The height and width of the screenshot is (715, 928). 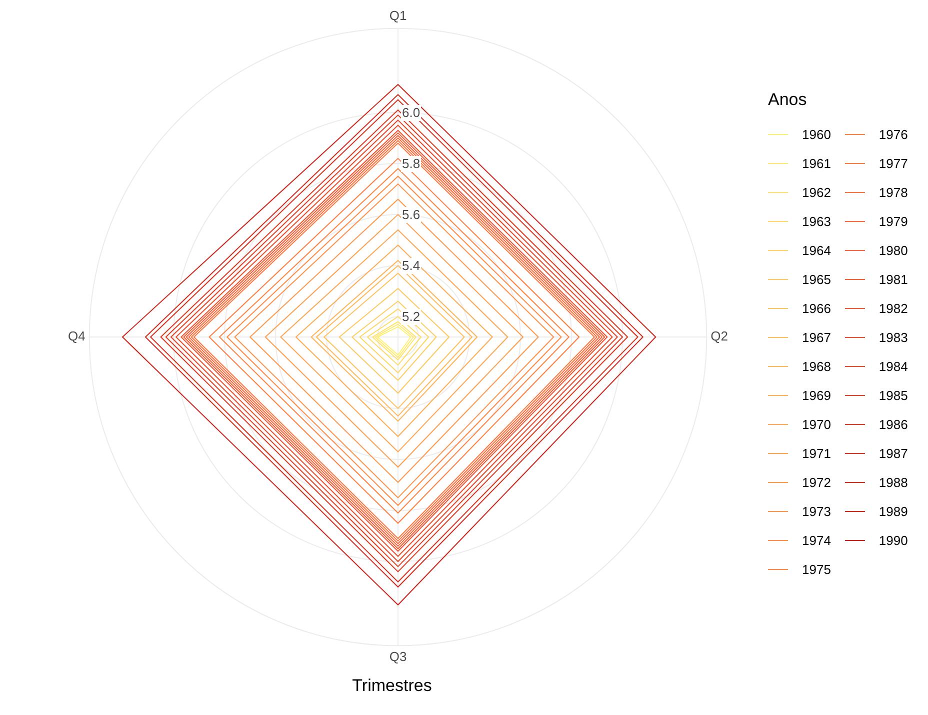 What do you see at coordinates (411, 112) in the screenshot?
I see `y-tick-label: 6.0` at bounding box center [411, 112].